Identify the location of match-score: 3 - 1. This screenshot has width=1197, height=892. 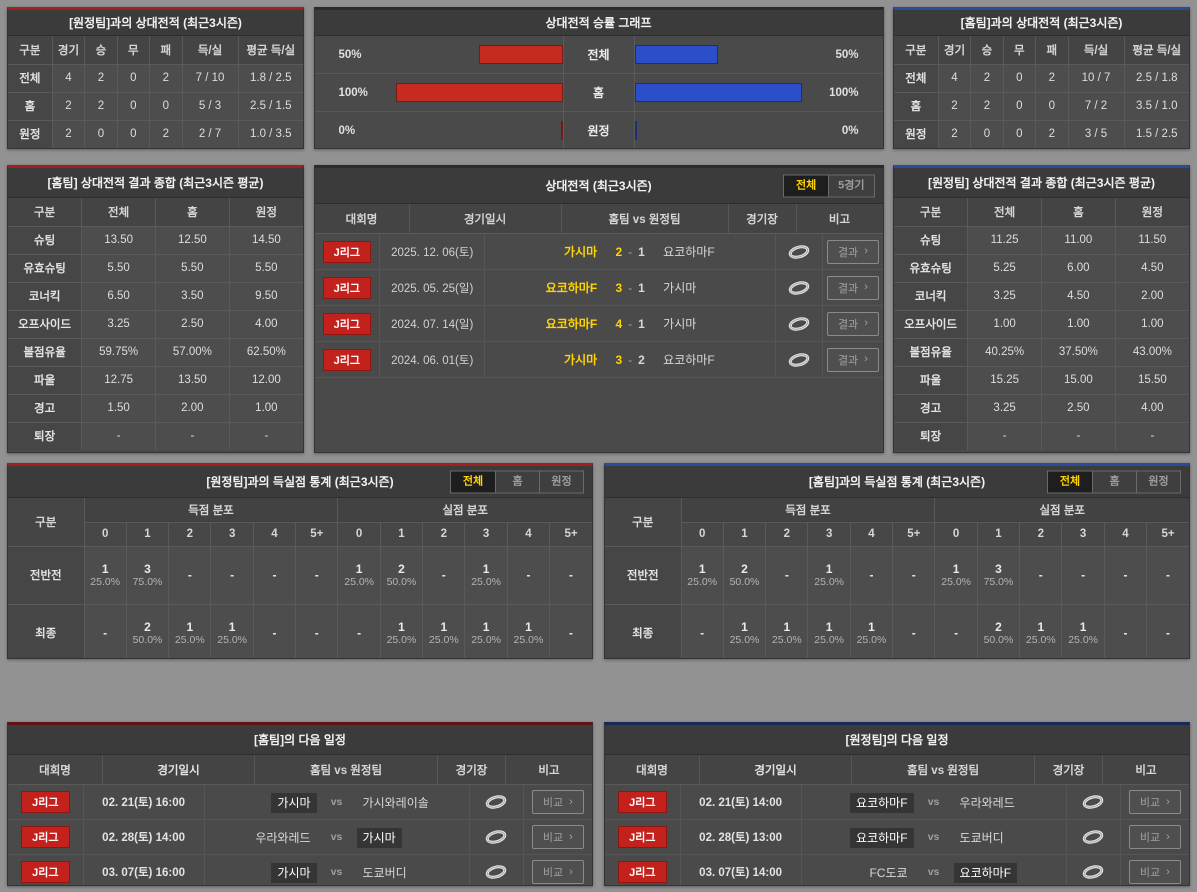
(630, 288).